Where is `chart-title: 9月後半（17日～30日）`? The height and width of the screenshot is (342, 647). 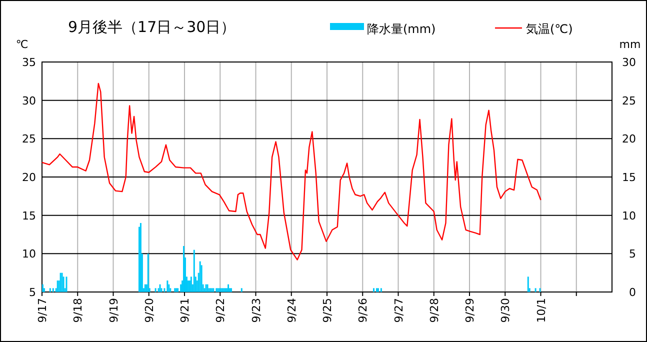
chart-title: 9月後半（17日～30日） is located at coordinates (152, 27).